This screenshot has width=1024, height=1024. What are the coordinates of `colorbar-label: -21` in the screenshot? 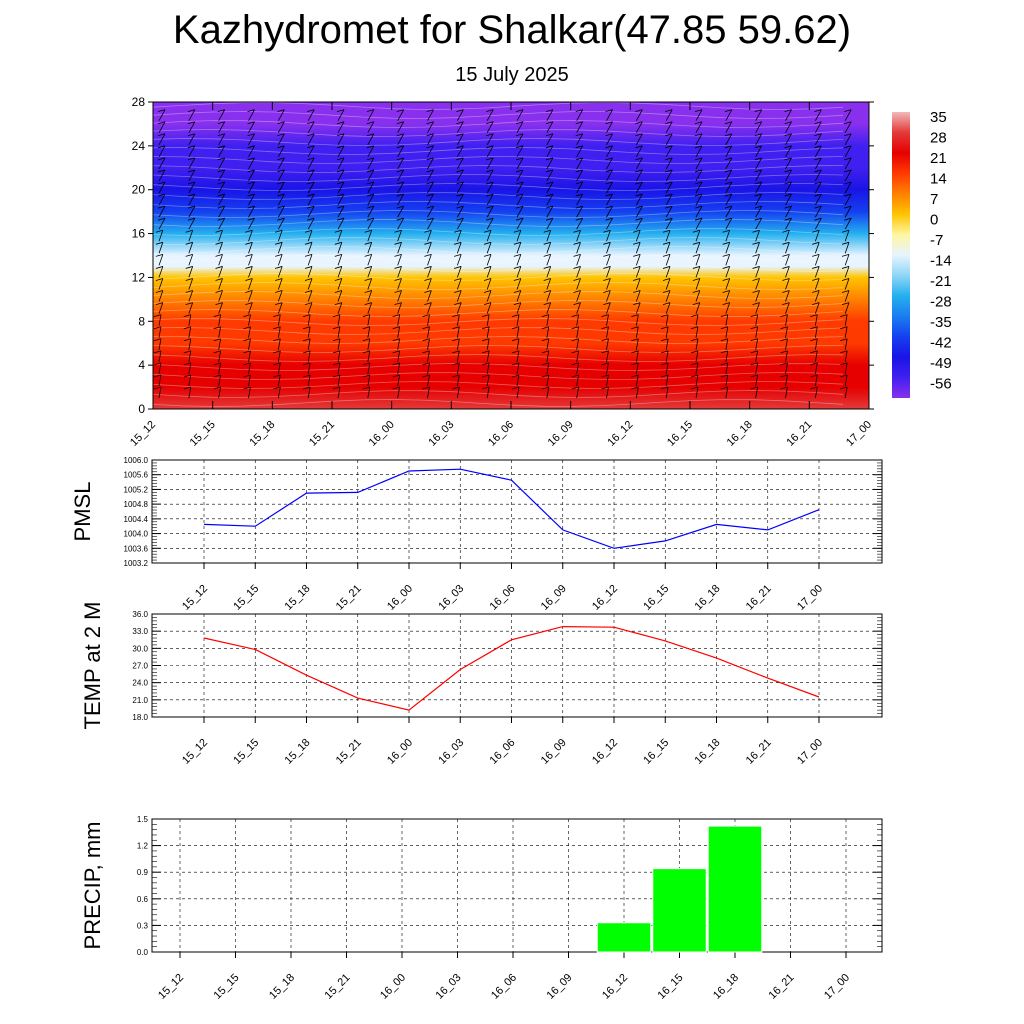 It's located at (941, 281).